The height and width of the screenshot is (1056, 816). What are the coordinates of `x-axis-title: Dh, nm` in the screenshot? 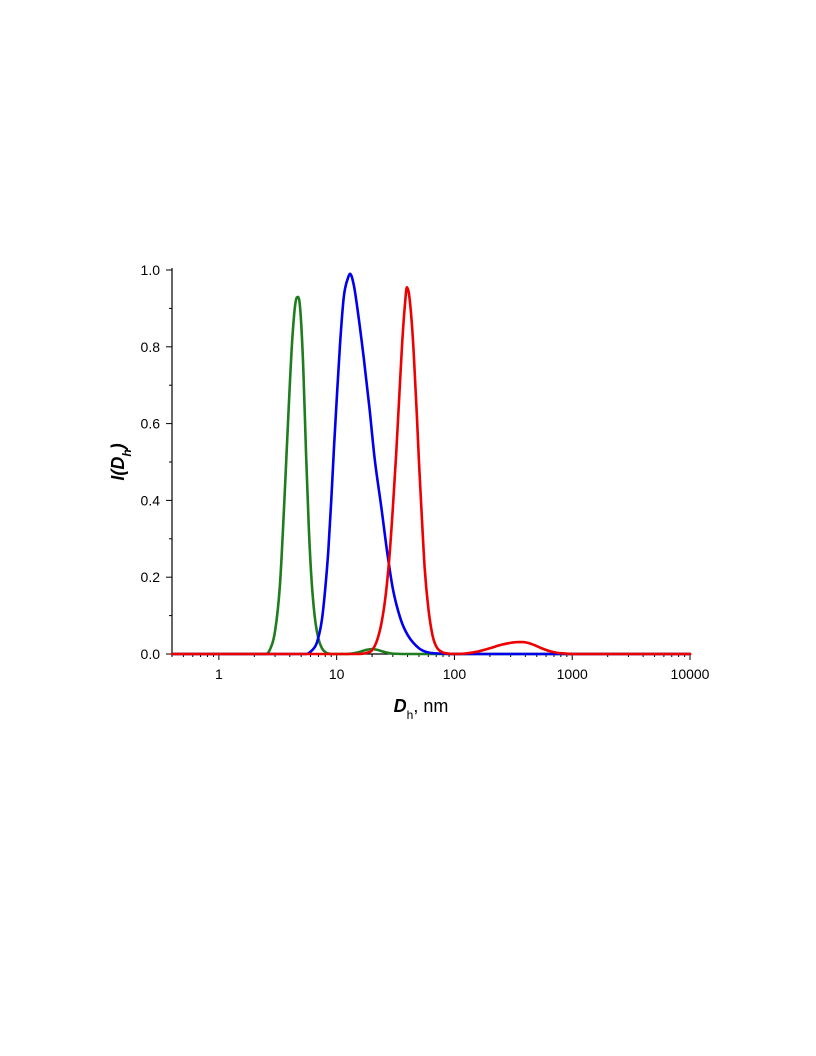 It's located at (421, 709).